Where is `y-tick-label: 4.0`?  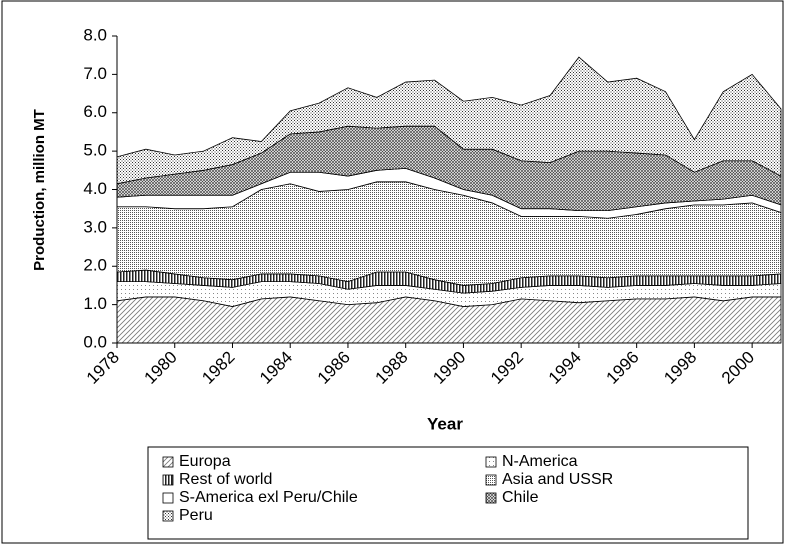 y-tick-label: 4.0 is located at coordinates (95, 188).